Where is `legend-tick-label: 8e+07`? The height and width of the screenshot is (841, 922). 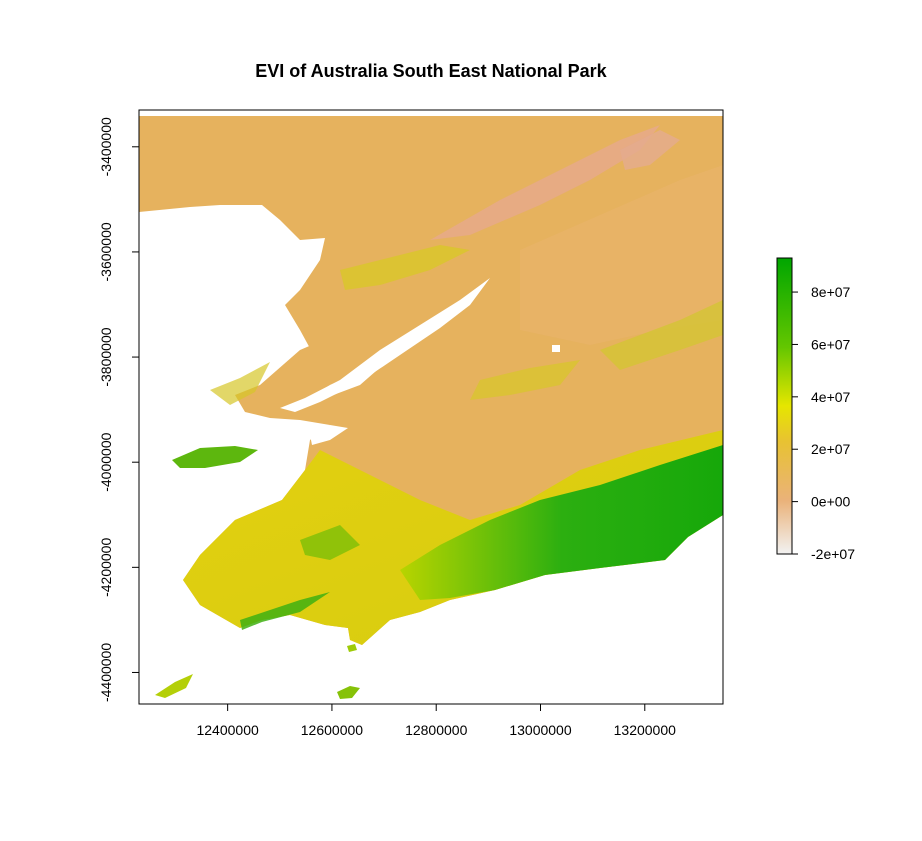 legend-tick-label: 8e+07 is located at coordinates (831, 292).